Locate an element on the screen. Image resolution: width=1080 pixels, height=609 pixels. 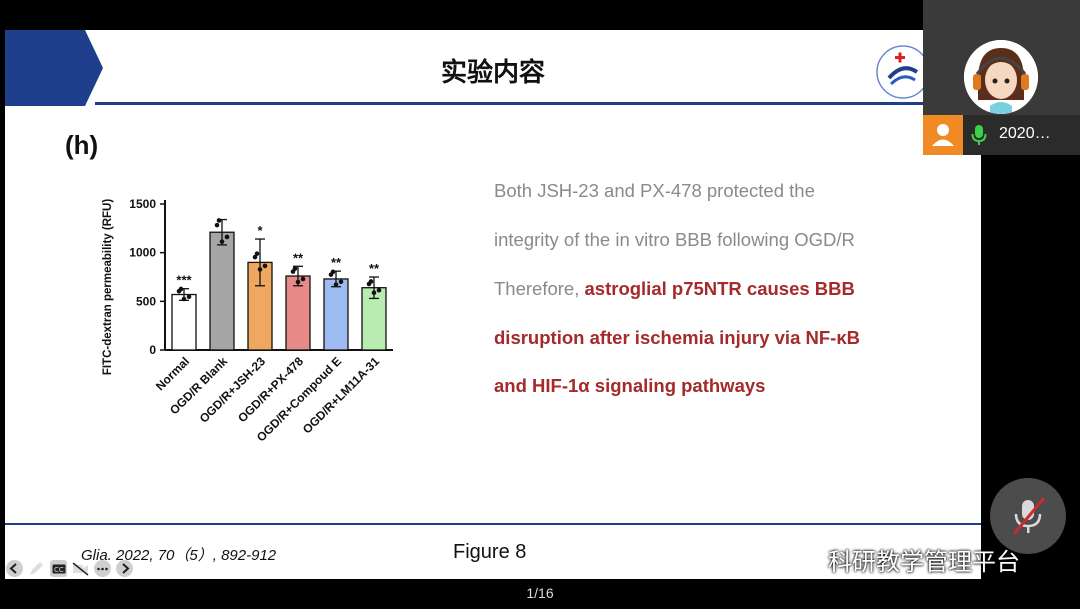
svg-text: CC is located at coordinates (59, 570).